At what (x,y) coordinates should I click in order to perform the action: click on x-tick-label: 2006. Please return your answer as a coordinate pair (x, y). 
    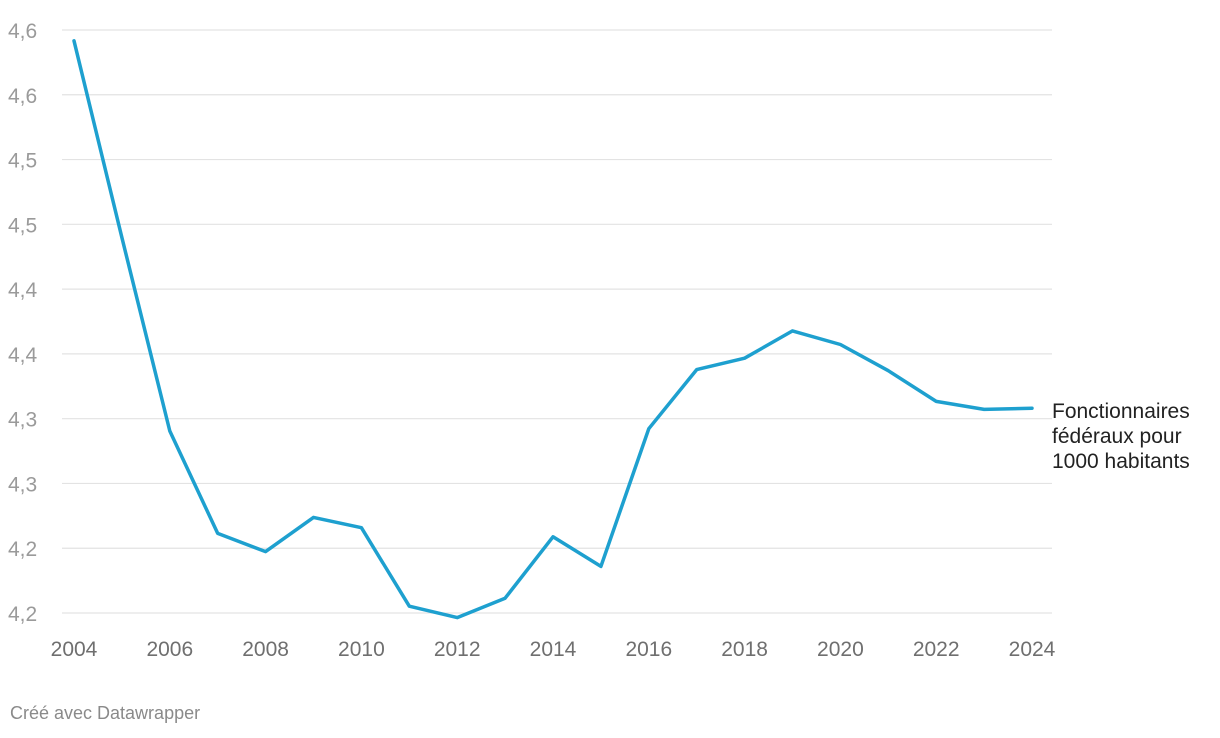
    Looking at the image, I should click on (169, 649).